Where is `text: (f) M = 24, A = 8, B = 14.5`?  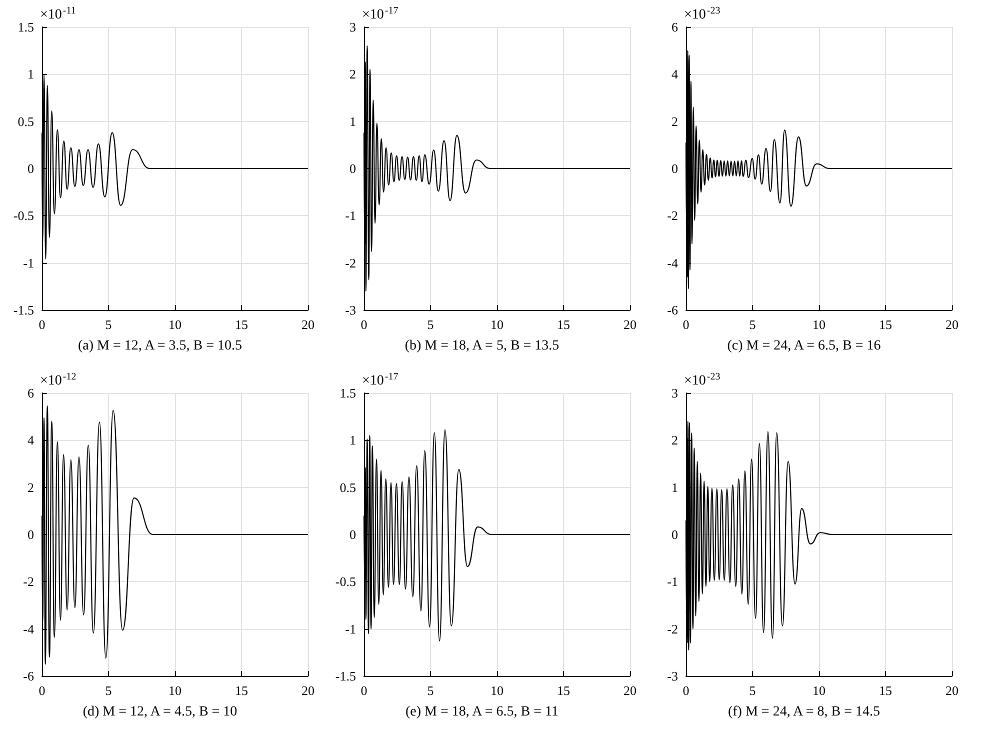 text: (f) M = 24, A = 8, B = 14.5 is located at coordinates (804, 712).